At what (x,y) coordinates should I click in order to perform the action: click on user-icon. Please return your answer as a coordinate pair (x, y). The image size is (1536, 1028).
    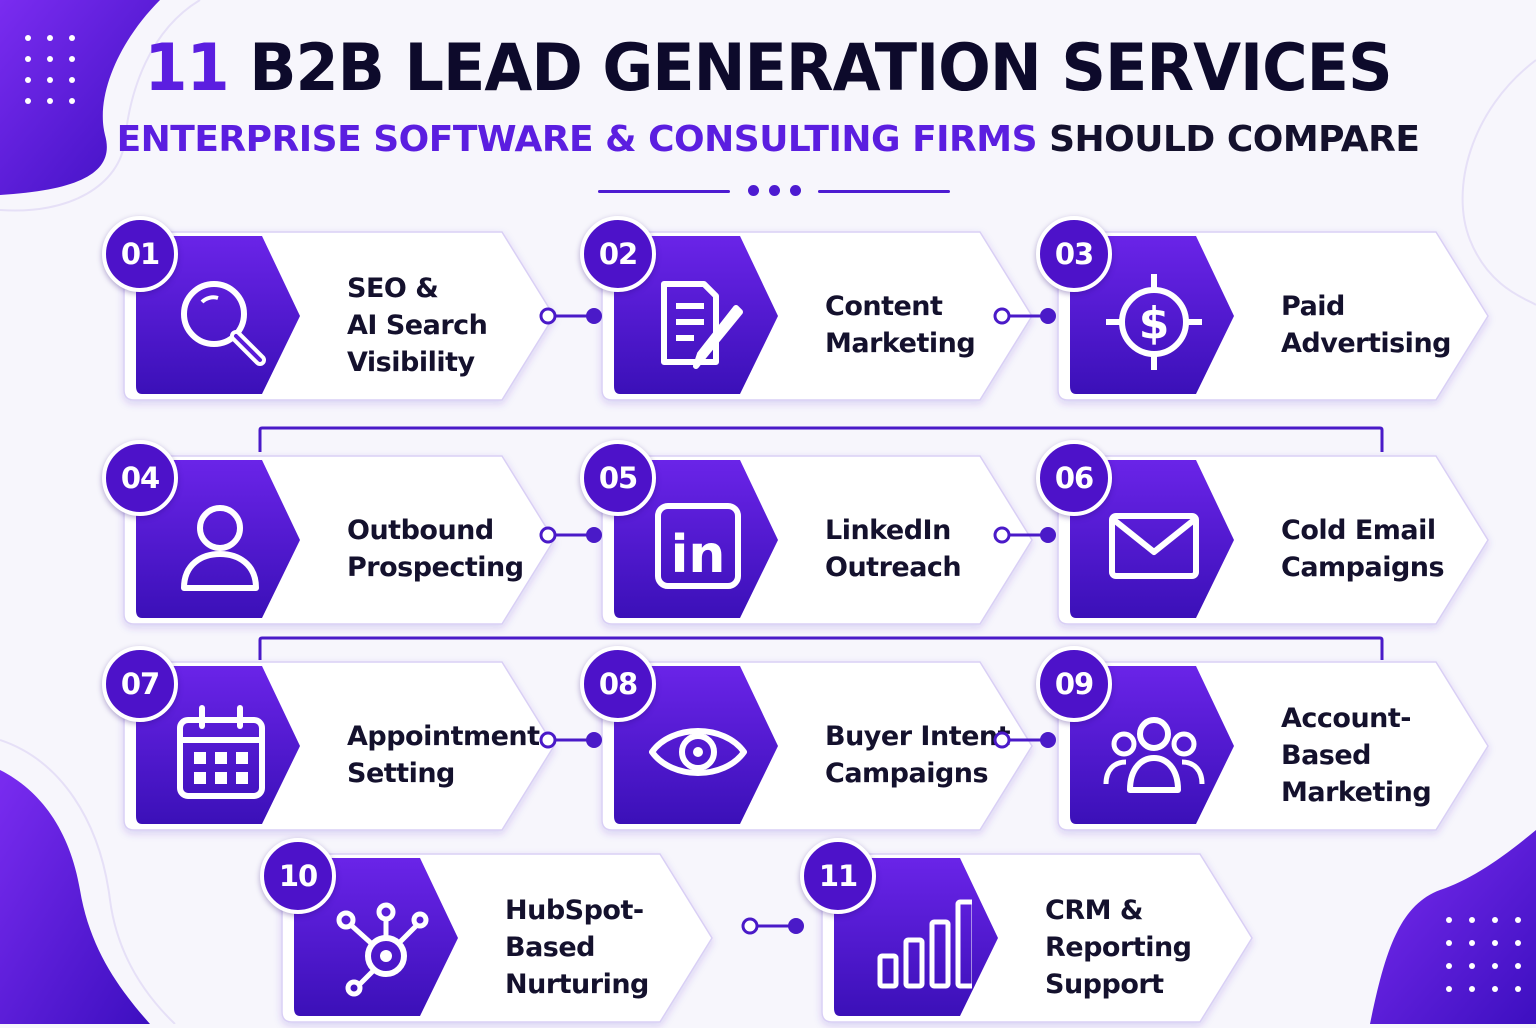
    Looking at the image, I should click on (220, 548).